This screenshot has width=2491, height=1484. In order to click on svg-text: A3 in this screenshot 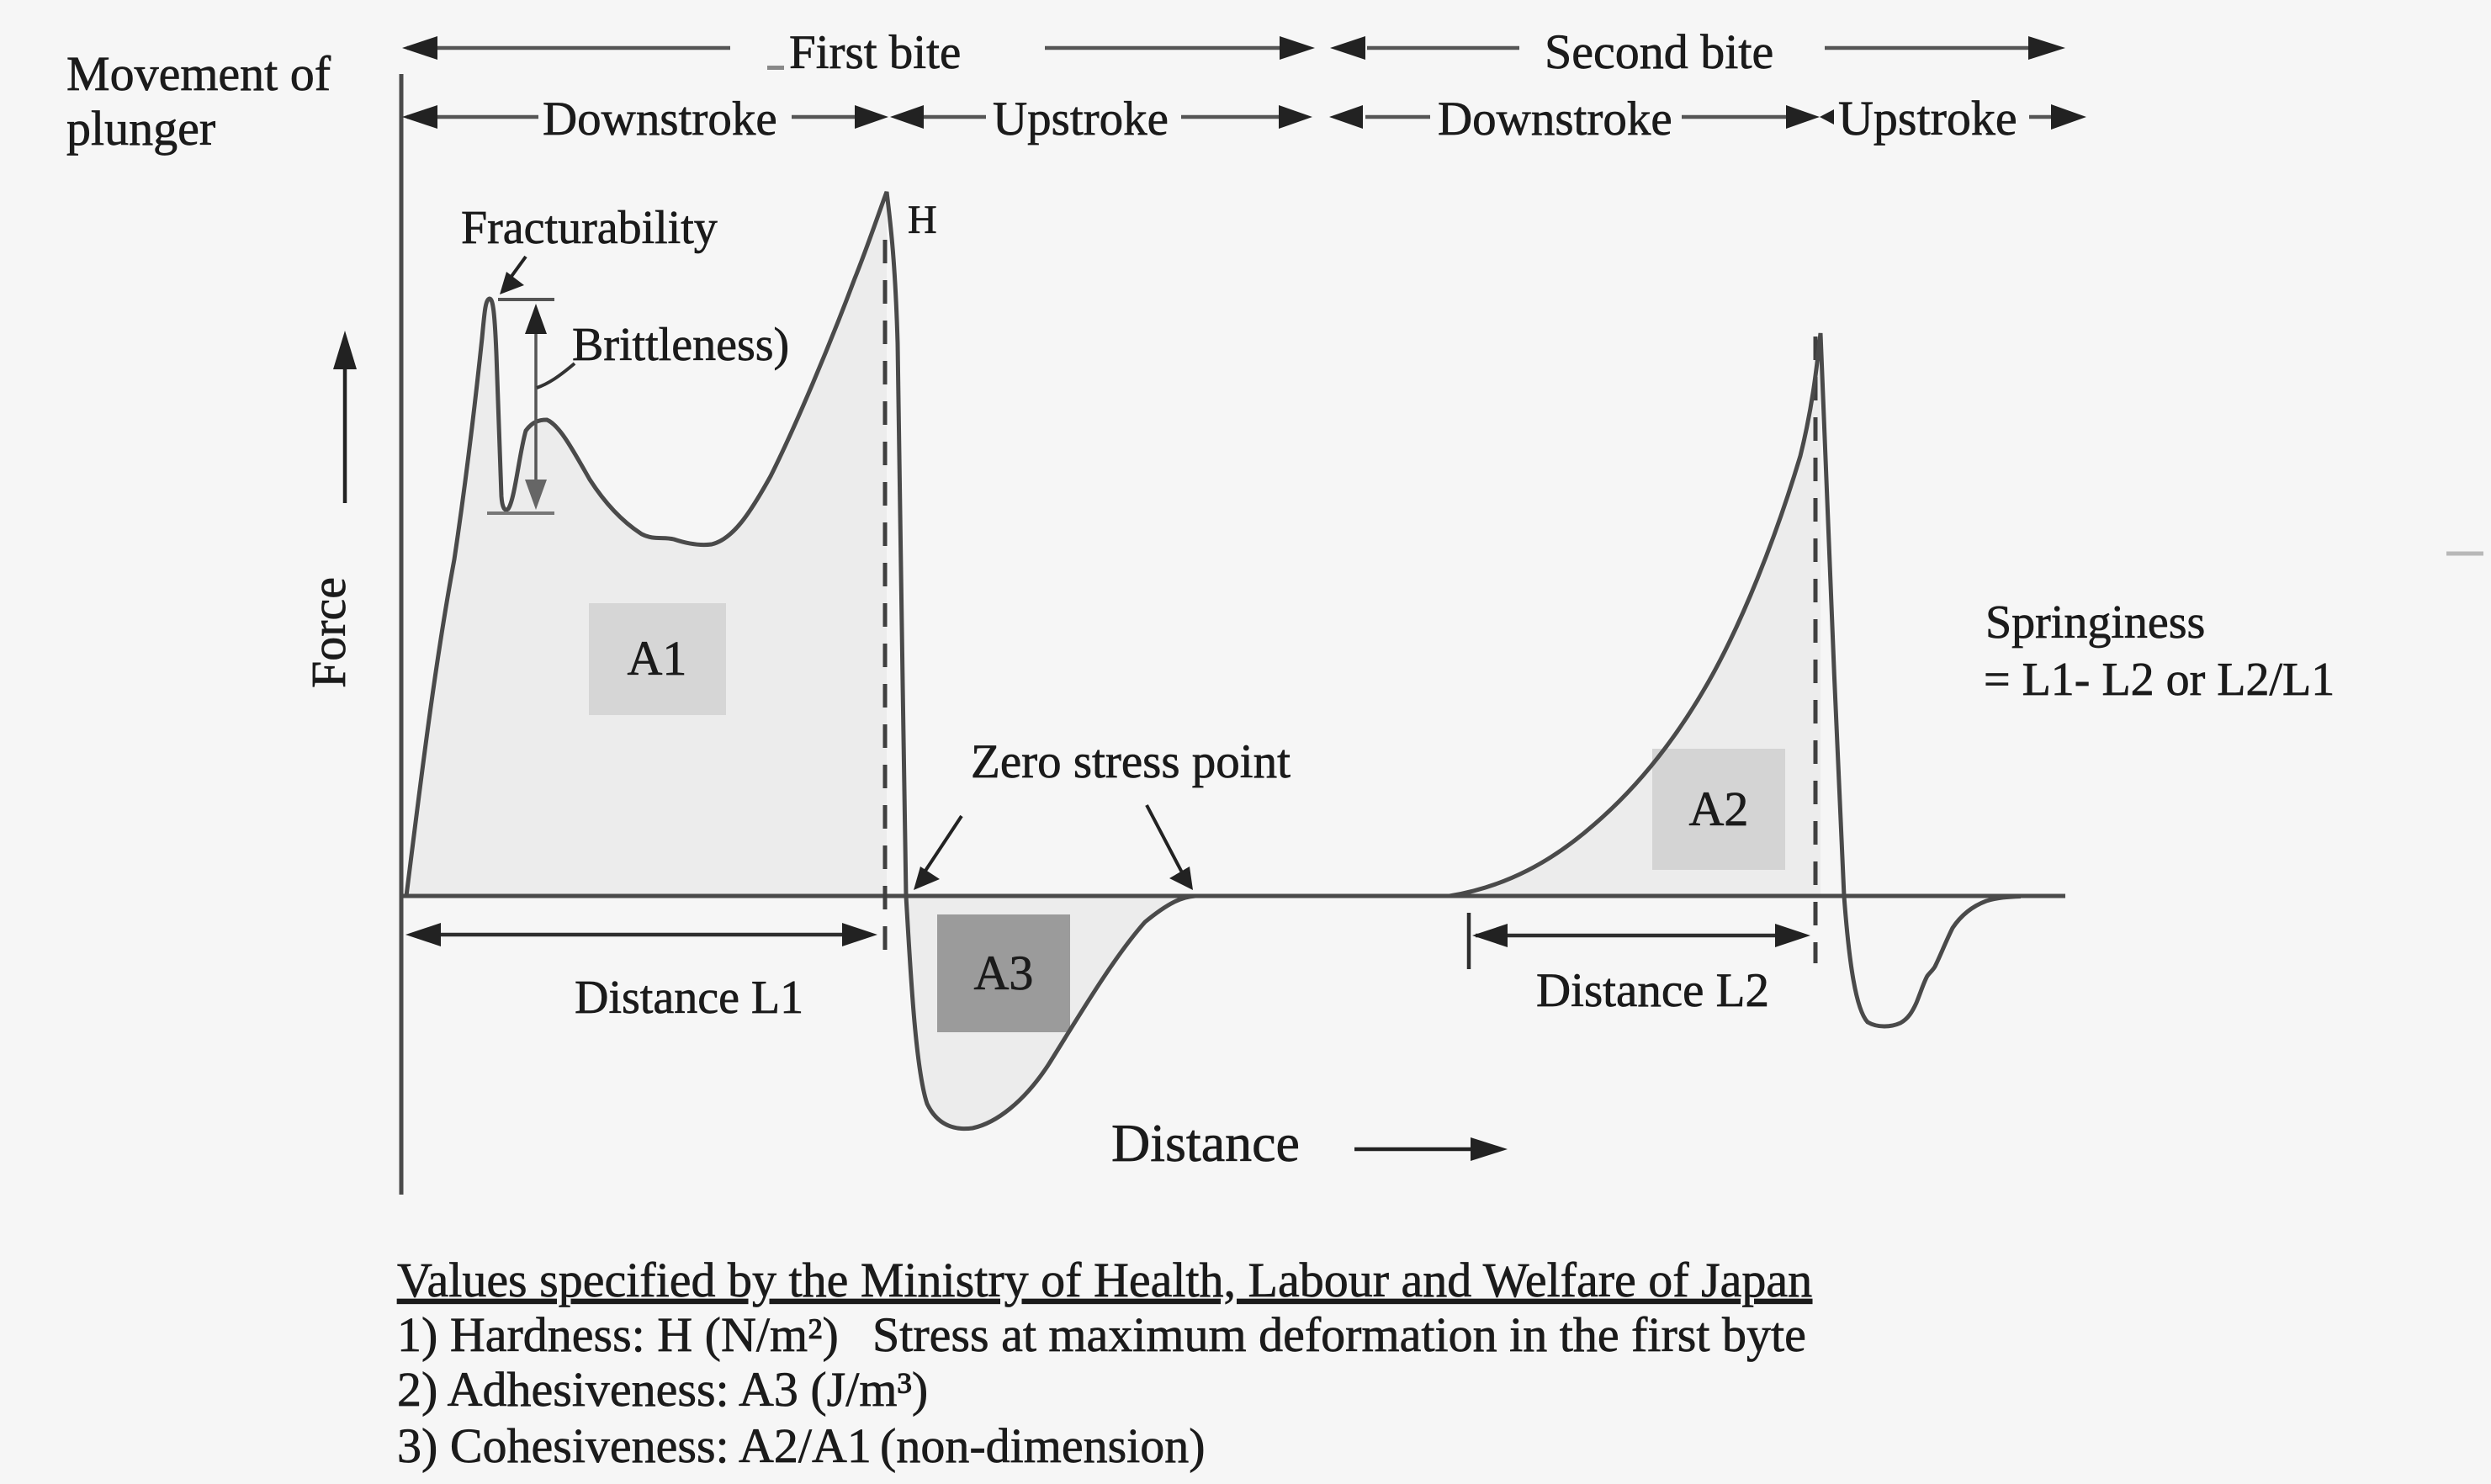, I will do `click(1004, 973)`.